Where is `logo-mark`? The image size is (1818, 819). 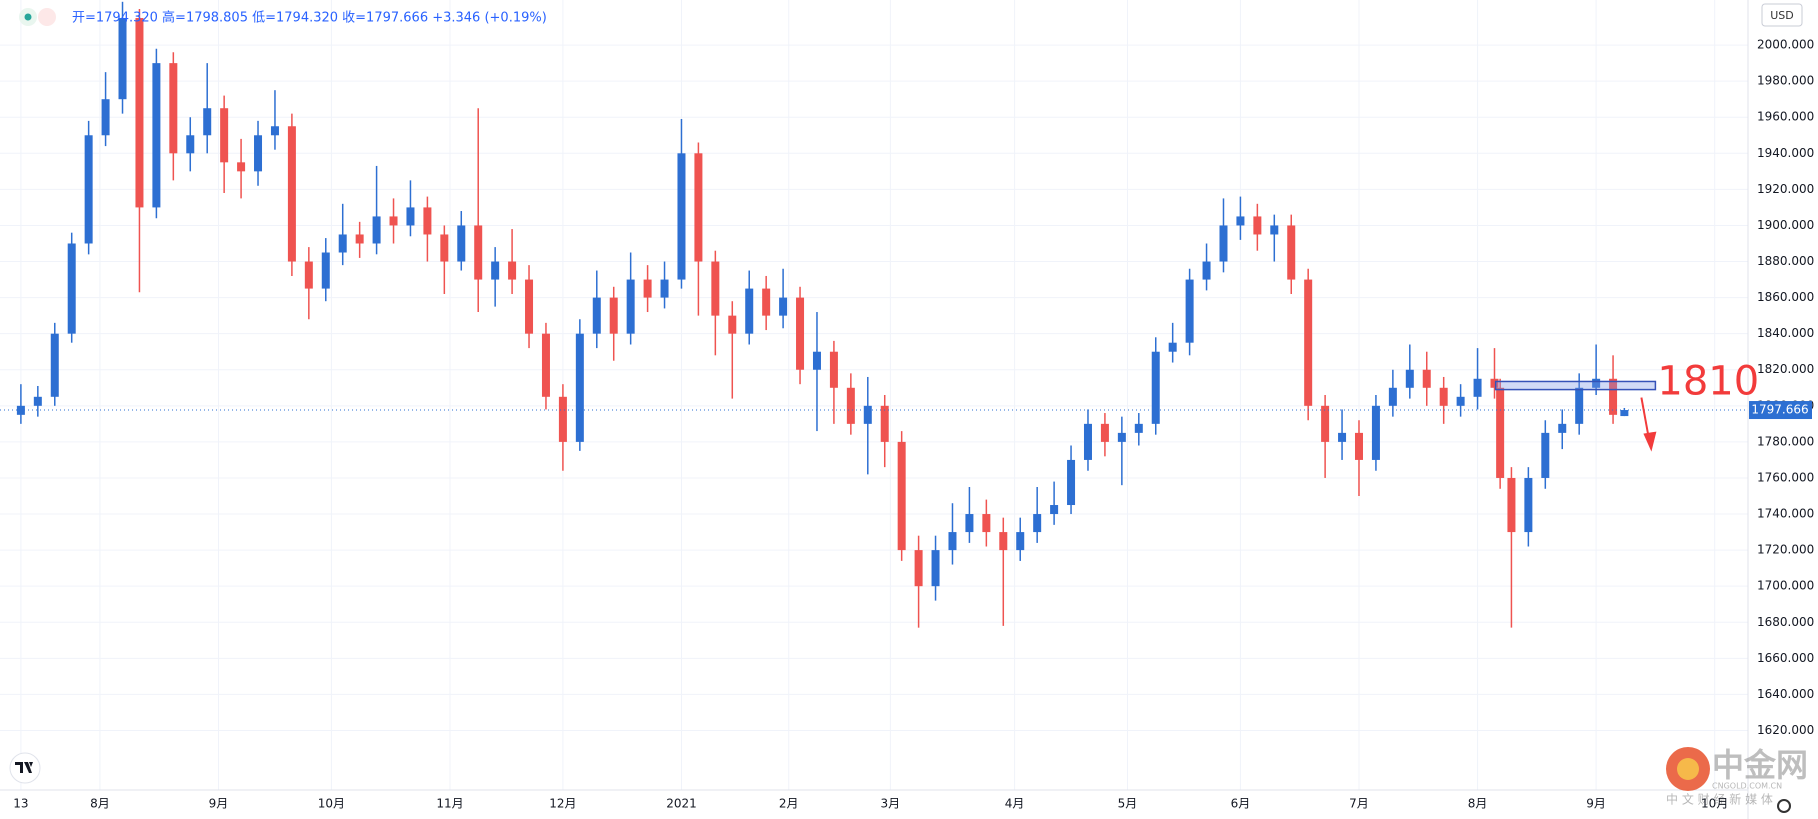 logo-mark is located at coordinates (24, 767).